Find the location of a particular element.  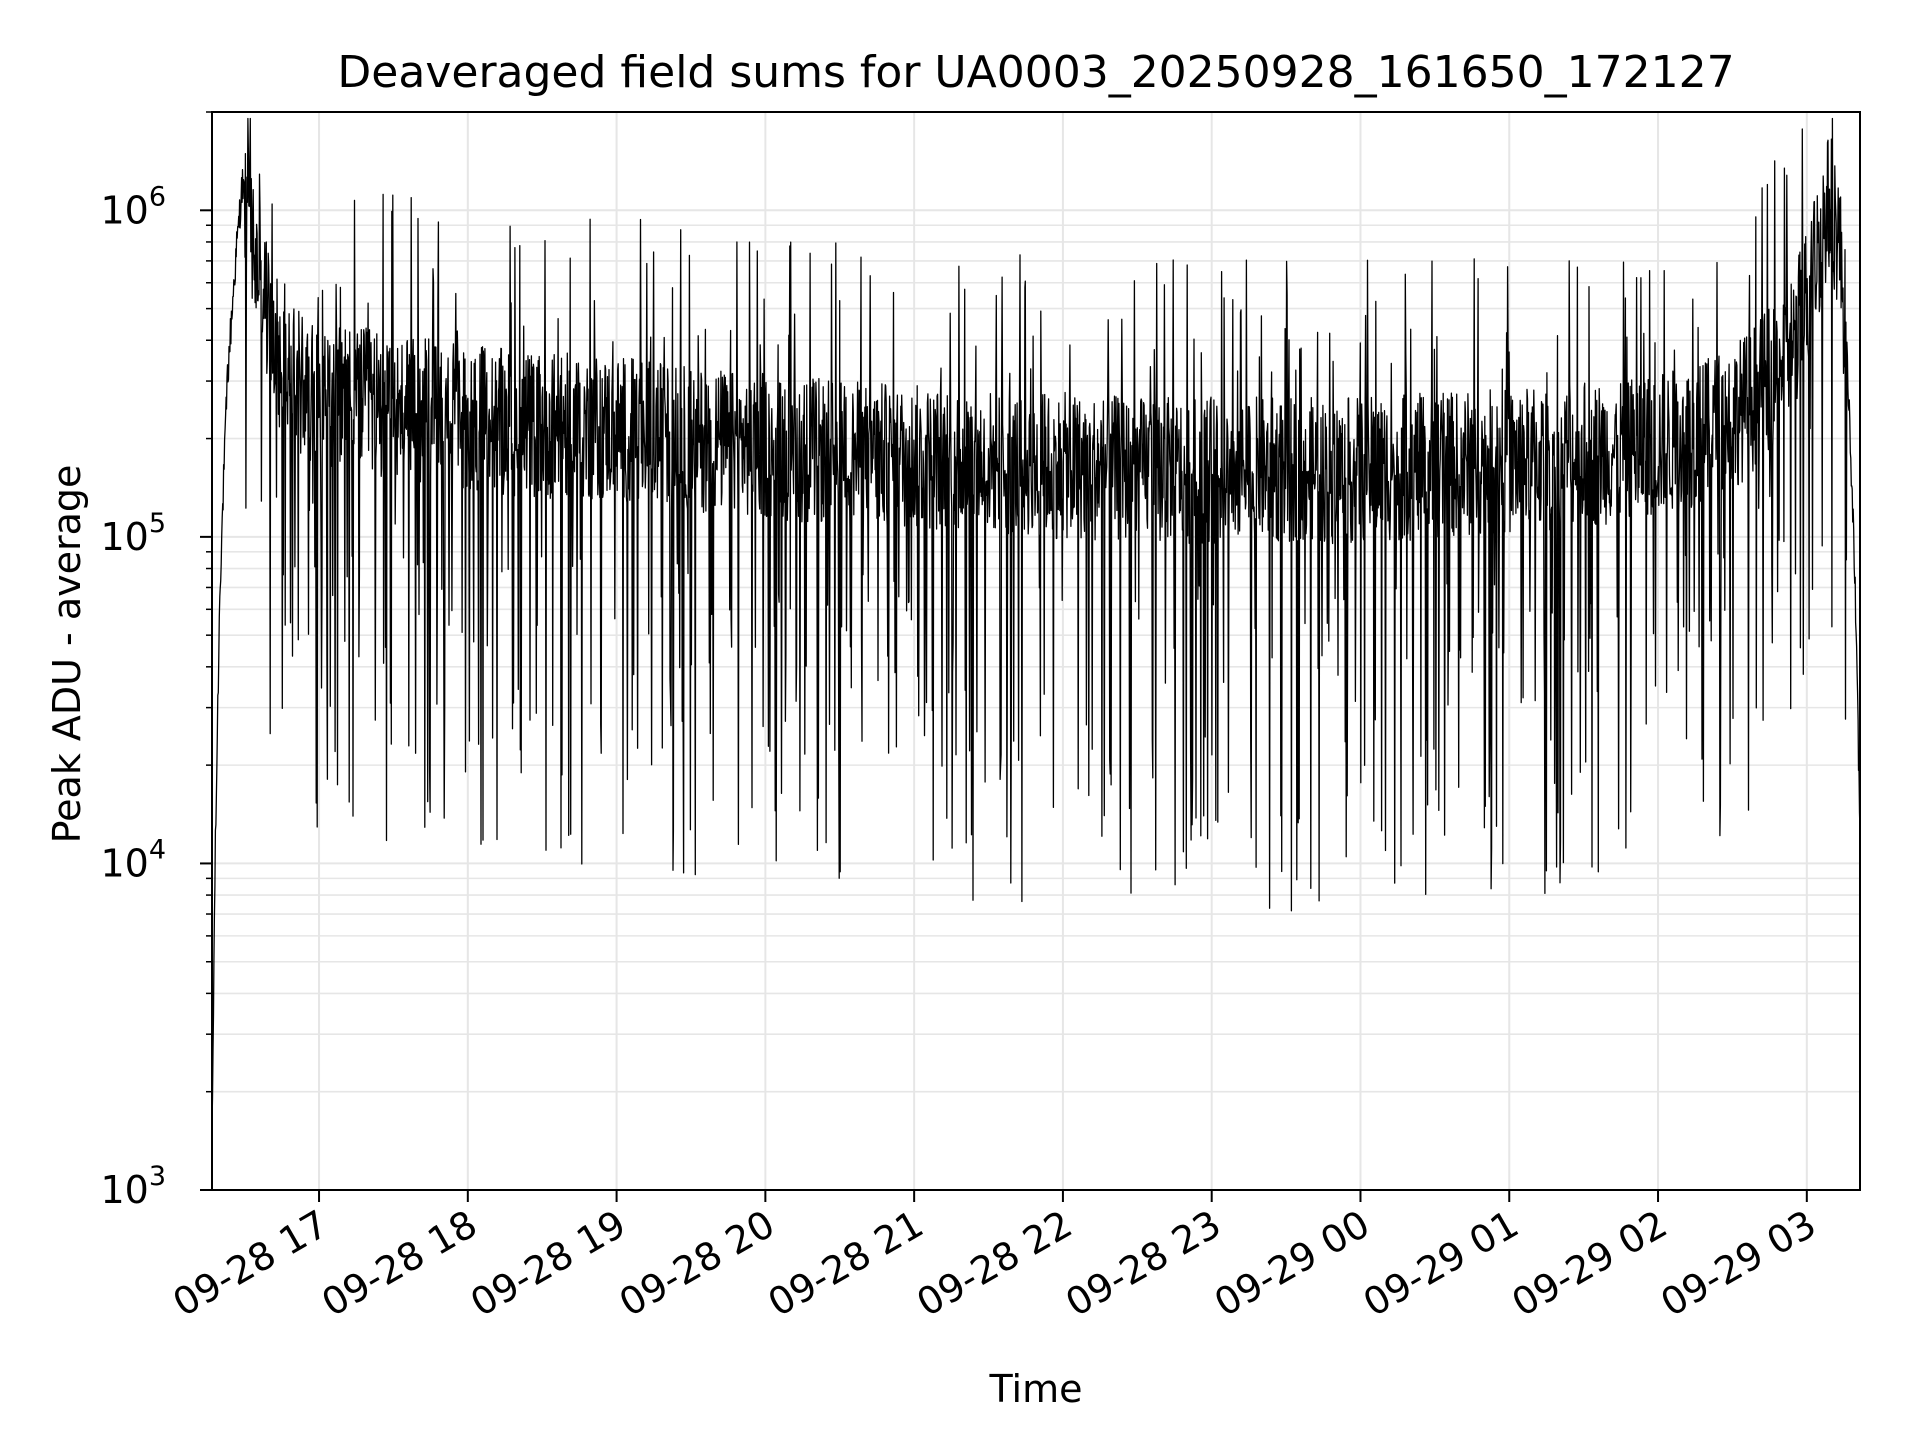

y-axis-label: Peak ADU - average is located at coordinates (67, 654).